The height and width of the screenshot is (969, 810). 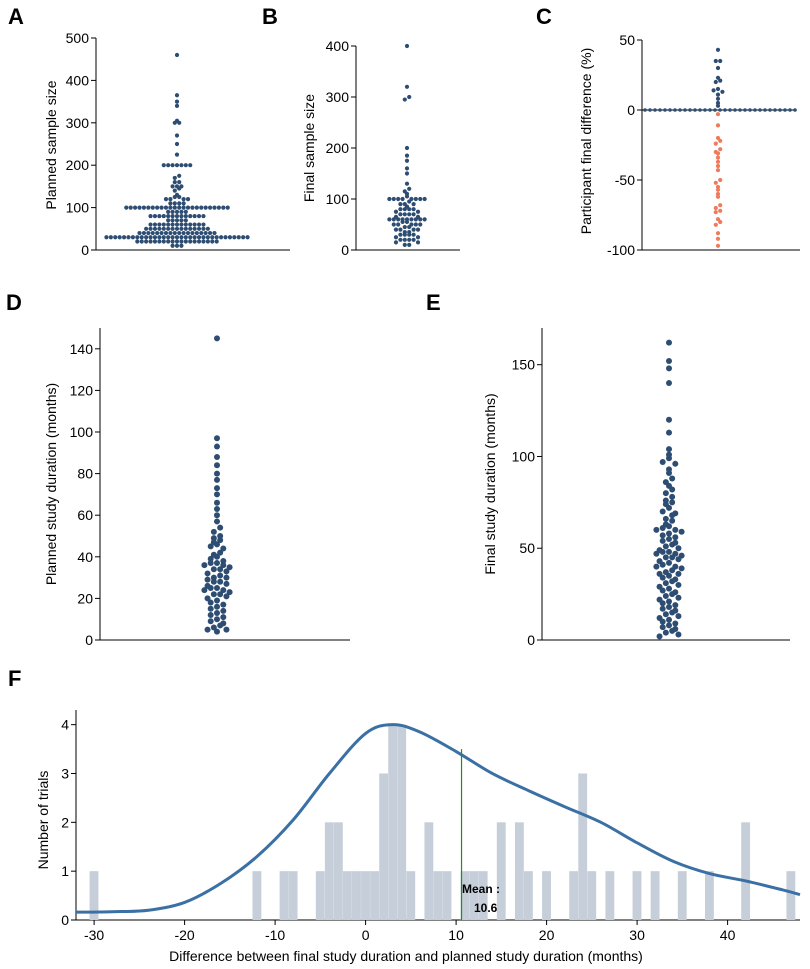 I want to click on panel-a-chart: 0 100 200 300 400 500, so click(x=178, y=144).